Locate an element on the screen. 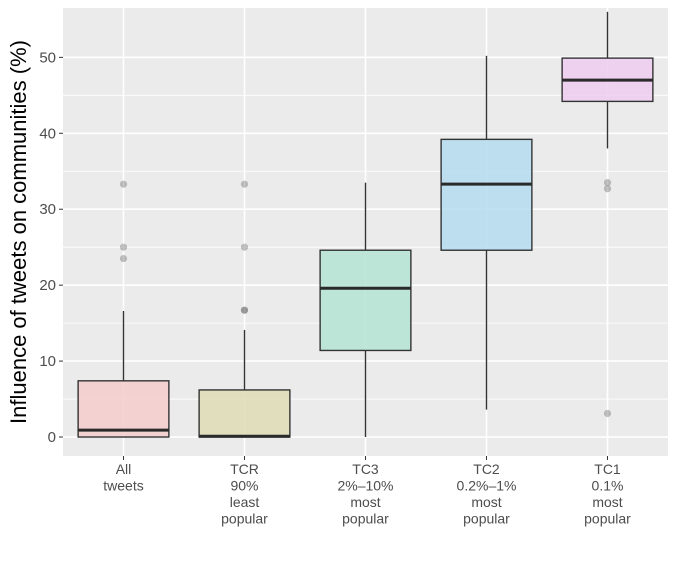 The width and height of the screenshot is (677, 564). y-axis-title: Influence of tweets on communities (%) is located at coordinates (18, 232).